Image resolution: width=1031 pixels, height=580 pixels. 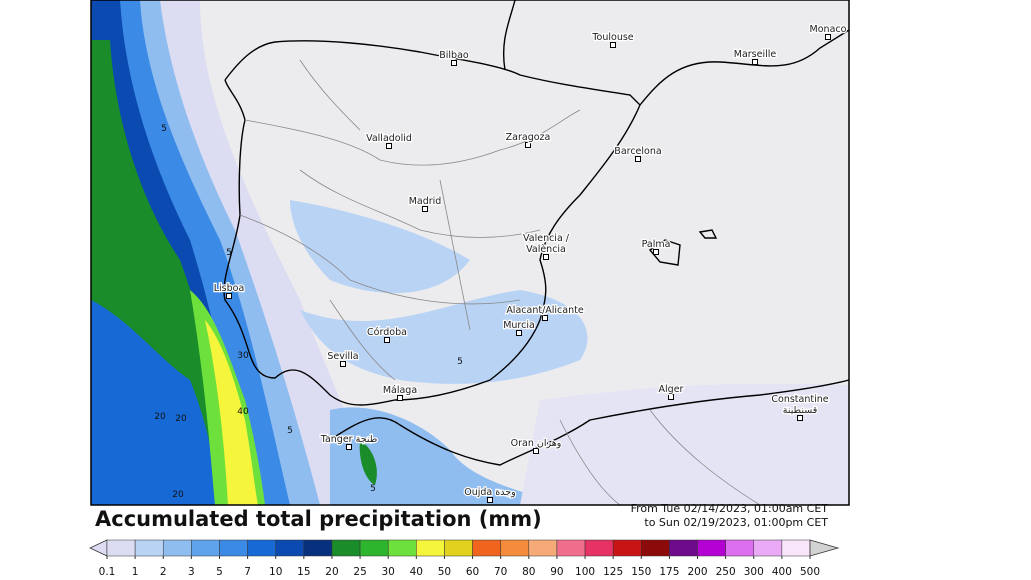 I want to click on colorbar-label: 50, so click(x=444, y=572).